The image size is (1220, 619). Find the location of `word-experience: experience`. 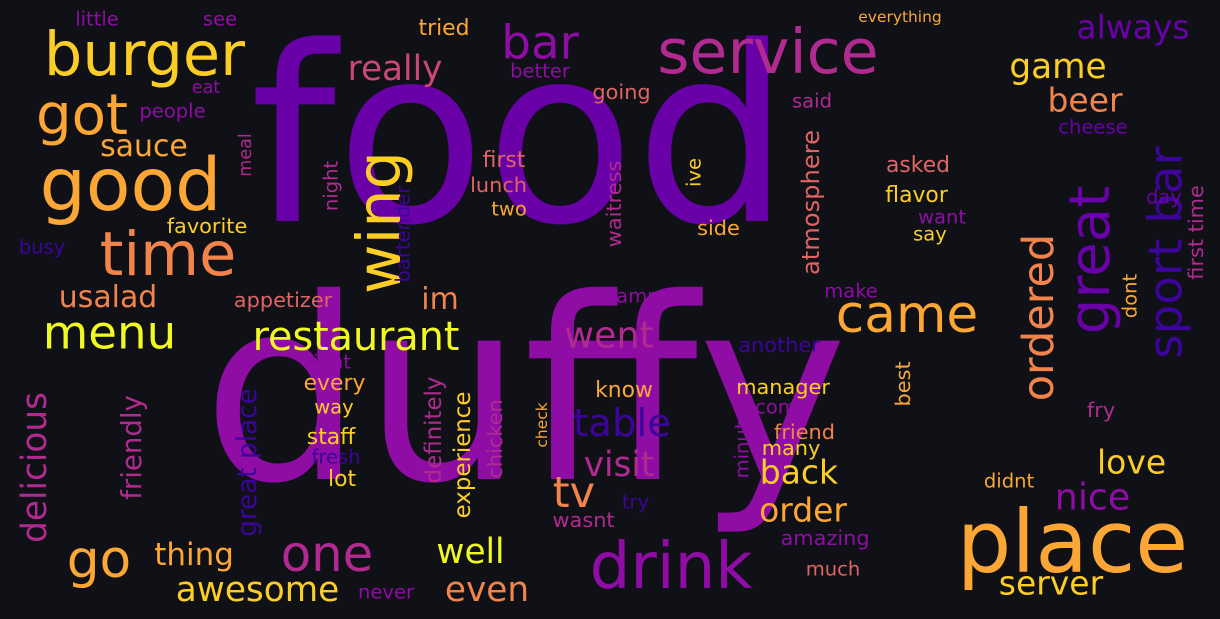

word-experience: experience is located at coordinates (463, 455).